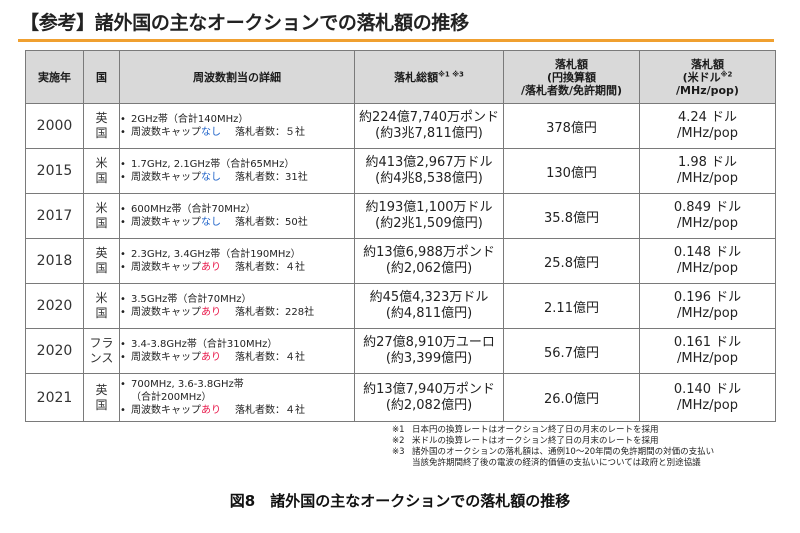 This screenshot has width=800, height=533. What do you see at coordinates (398, 430) in the screenshot?
I see `footnote-mark: ※1` at bounding box center [398, 430].